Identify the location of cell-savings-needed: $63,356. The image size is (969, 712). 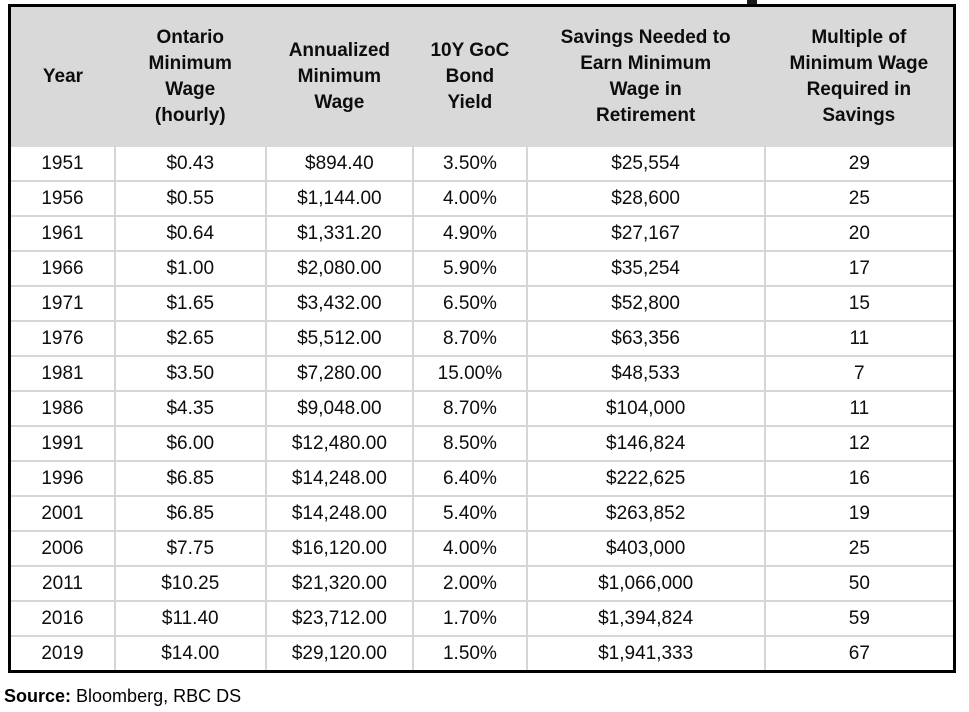
(645, 338).